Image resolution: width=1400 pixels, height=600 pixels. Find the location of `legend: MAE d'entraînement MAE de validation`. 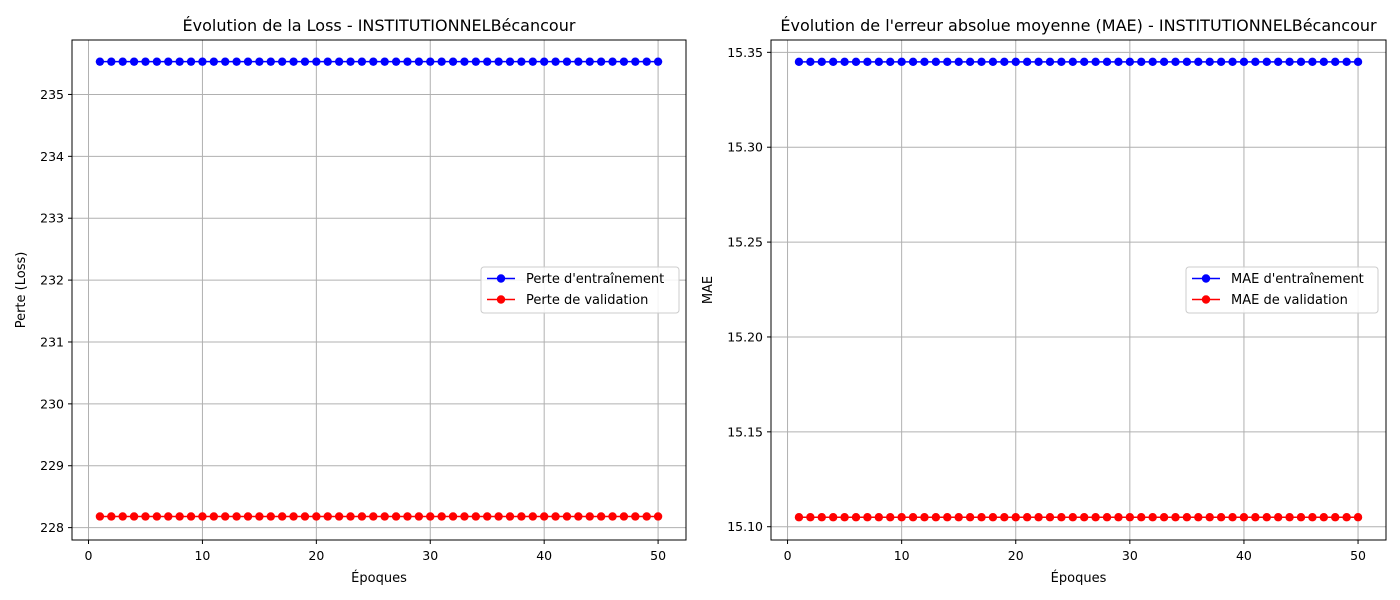

legend: MAE d'entraînement MAE de validation is located at coordinates (1282, 290).